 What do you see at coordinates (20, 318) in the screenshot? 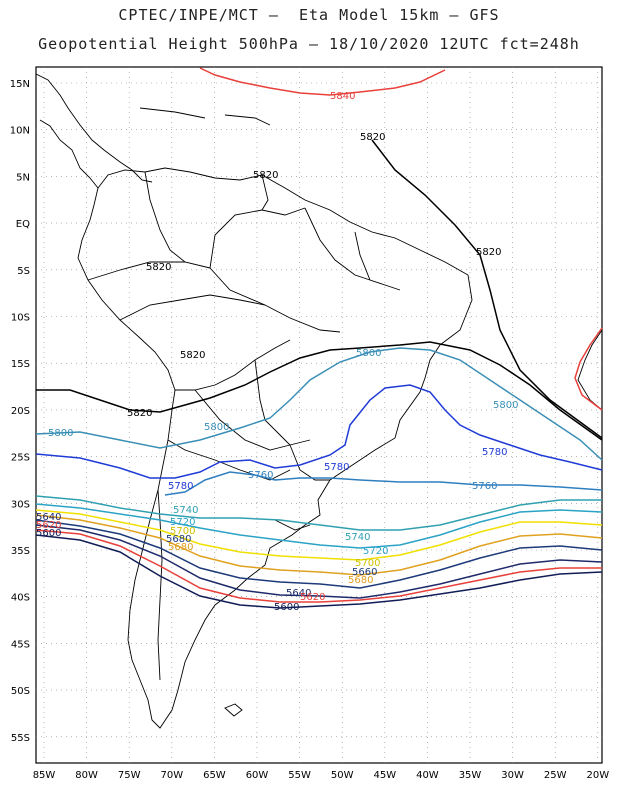
I see `latitude-label: 10S` at bounding box center [20, 318].